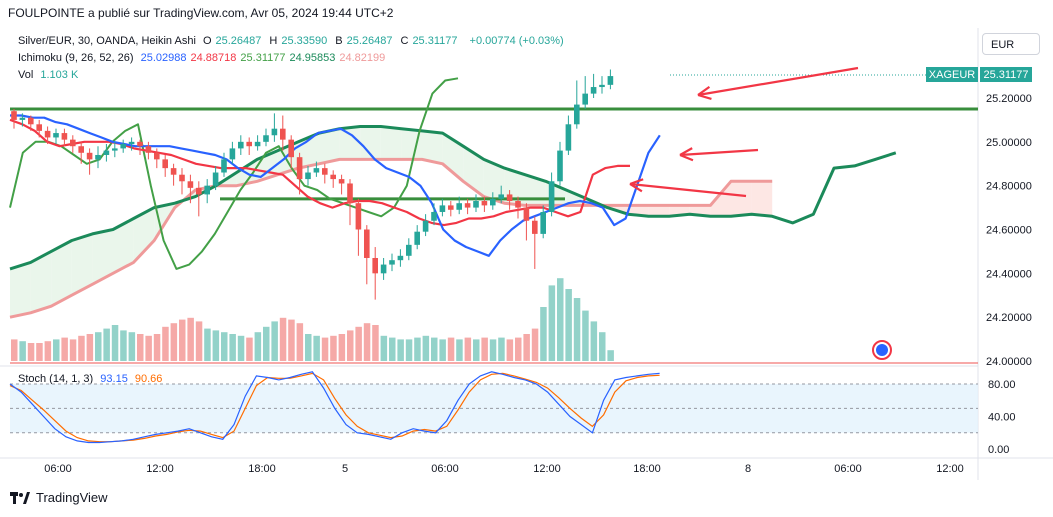  Describe the element at coordinates (1002, 418) in the screenshot. I see `stoch-tick-label: 40.00` at that location.